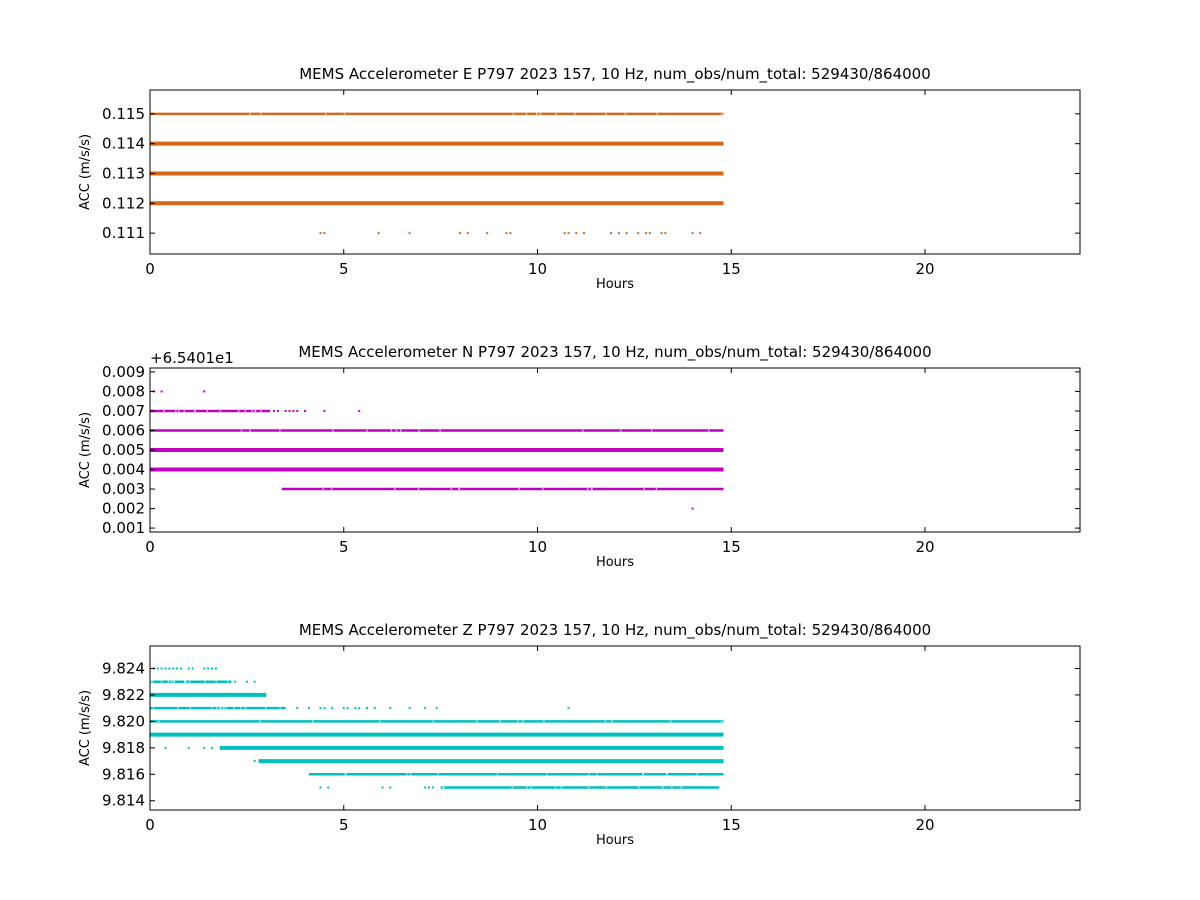 The height and width of the screenshot is (900, 1200). What do you see at coordinates (123, 173) in the screenshot?
I see `y-tick-label: 0.113` at bounding box center [123, 173].